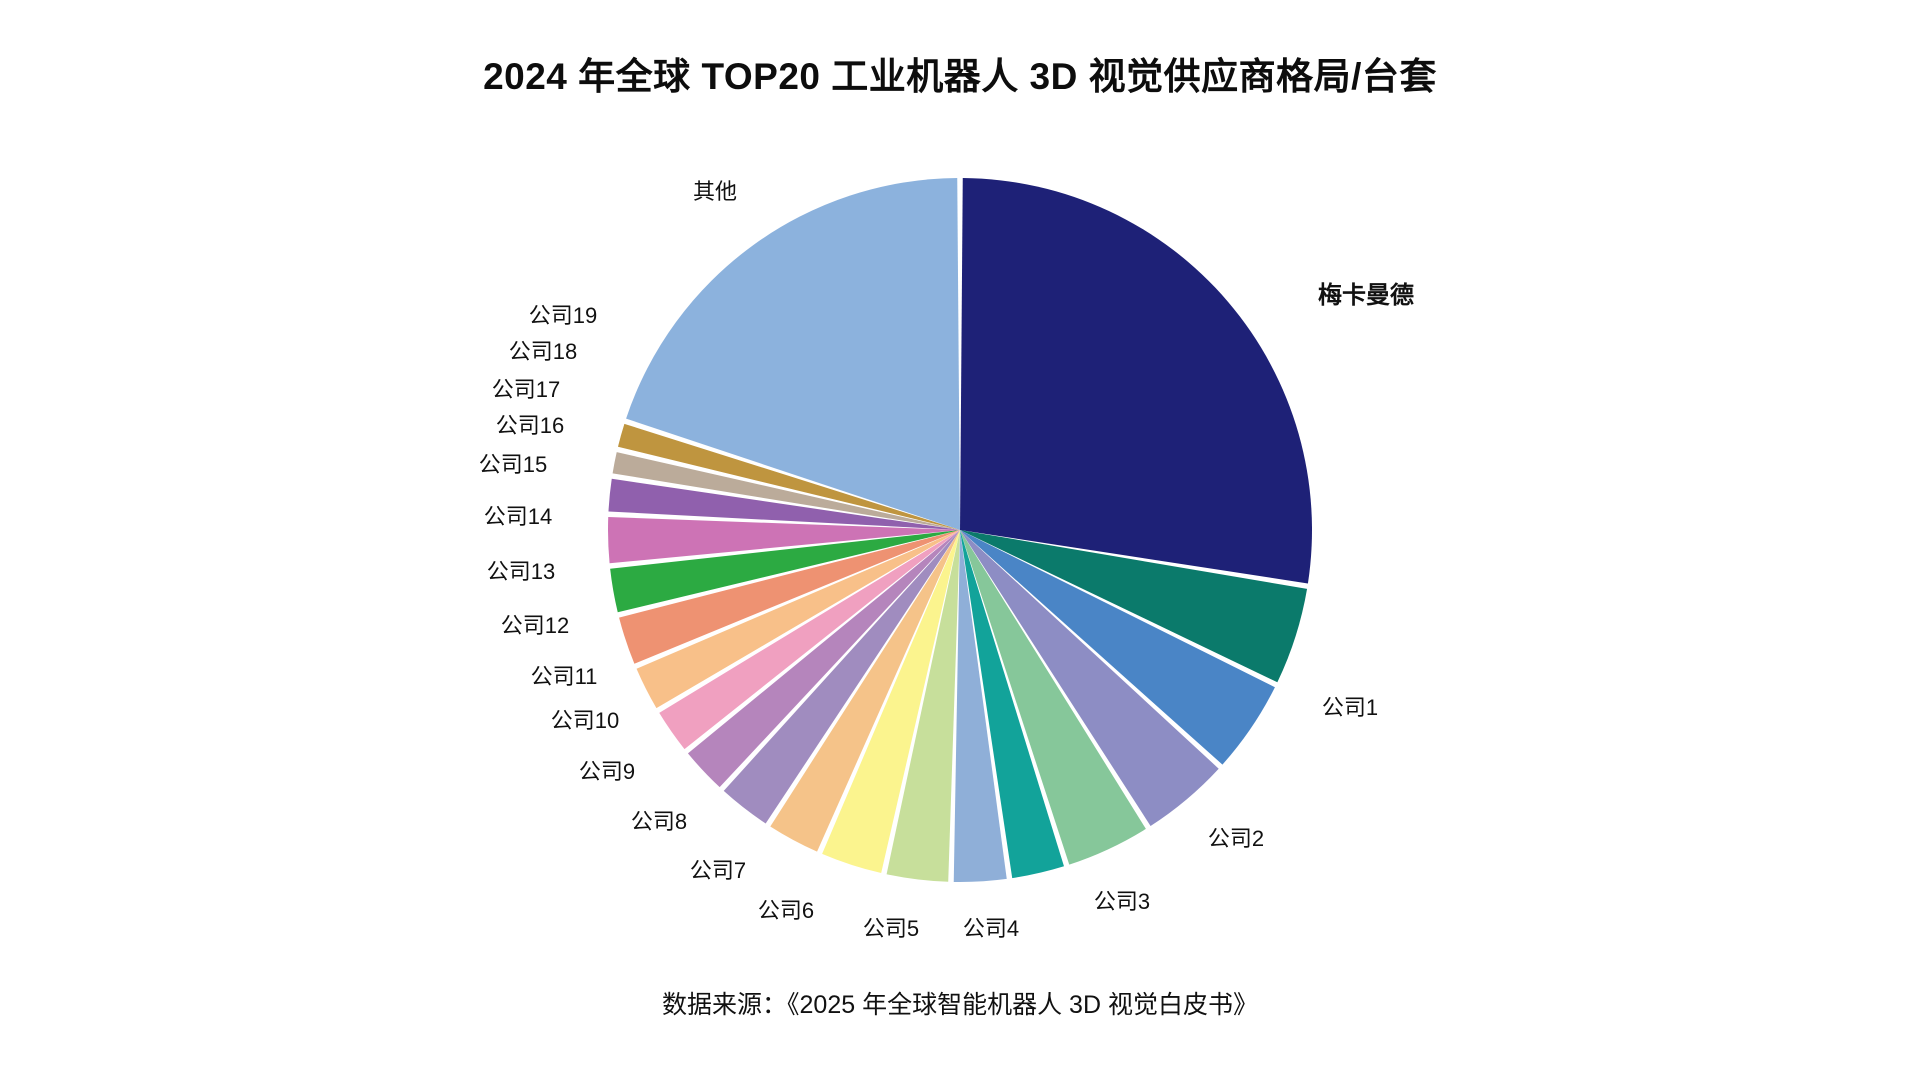  What do you see at coordinates (786, 910) in the screenshot?
I see `pie-slice-label: 公司6` at bounding box center [786, 910].